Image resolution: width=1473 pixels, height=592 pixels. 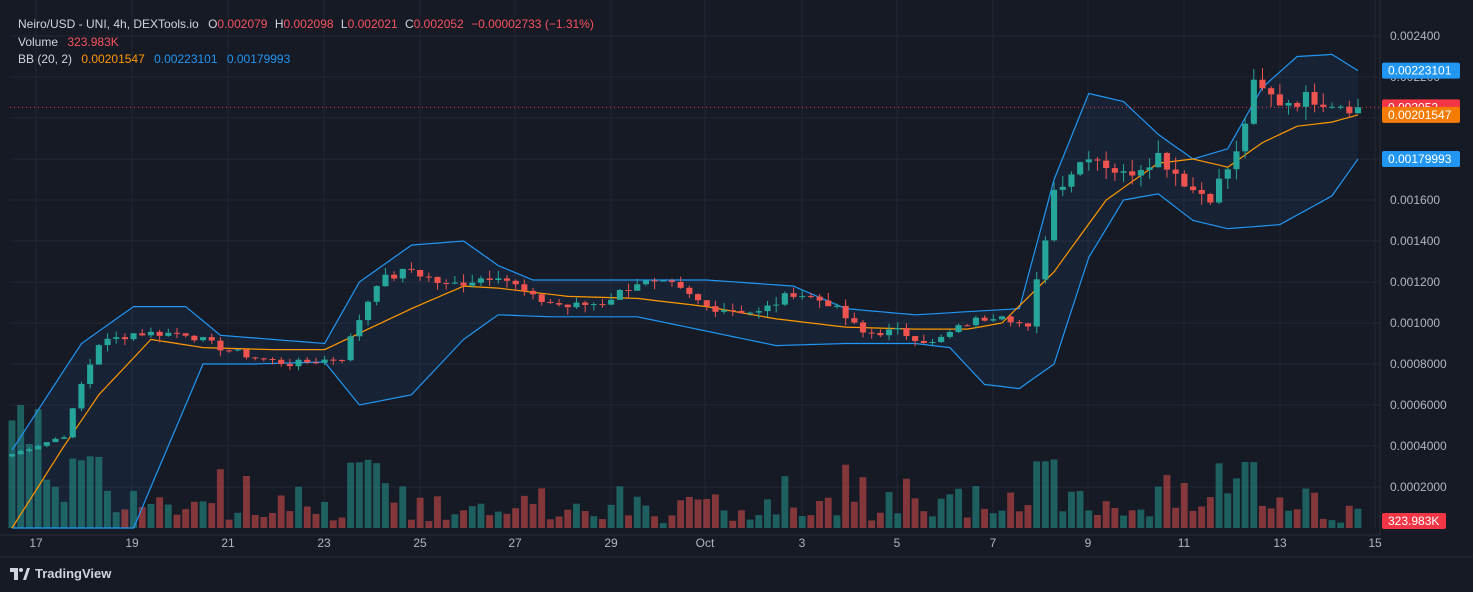 What do you see at coordinates (1415, 241) in the screenshot?
I see `y-tick-label: 0.001400` at bounding box center [1415, 241].